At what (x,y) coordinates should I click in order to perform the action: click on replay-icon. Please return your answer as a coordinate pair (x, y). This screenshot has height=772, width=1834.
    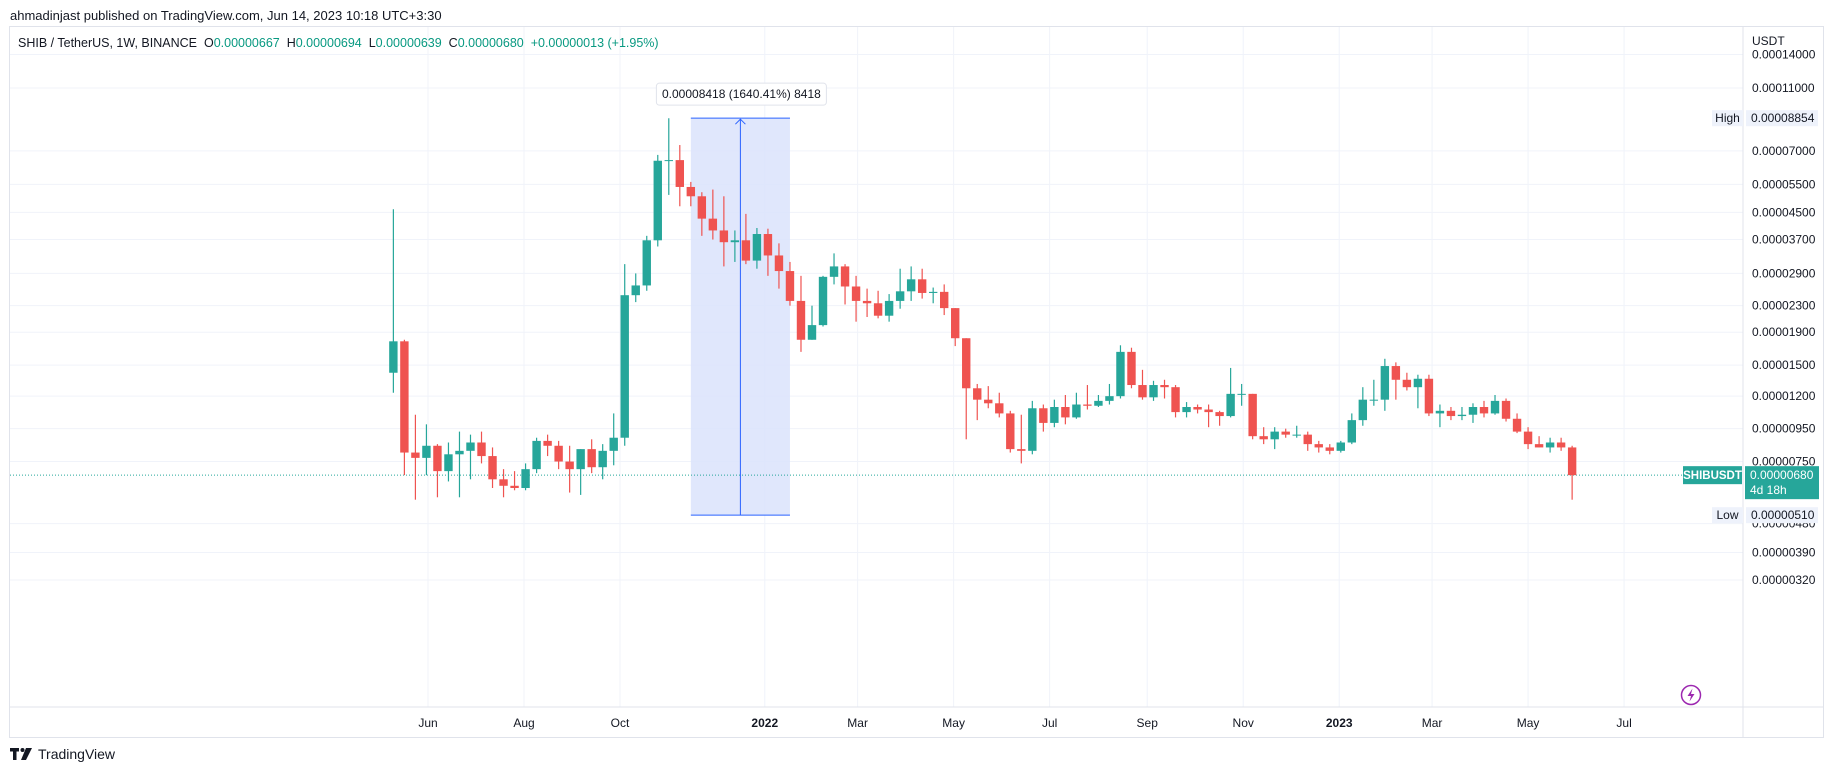
    Looking at the image, I should click on (1691, 695).